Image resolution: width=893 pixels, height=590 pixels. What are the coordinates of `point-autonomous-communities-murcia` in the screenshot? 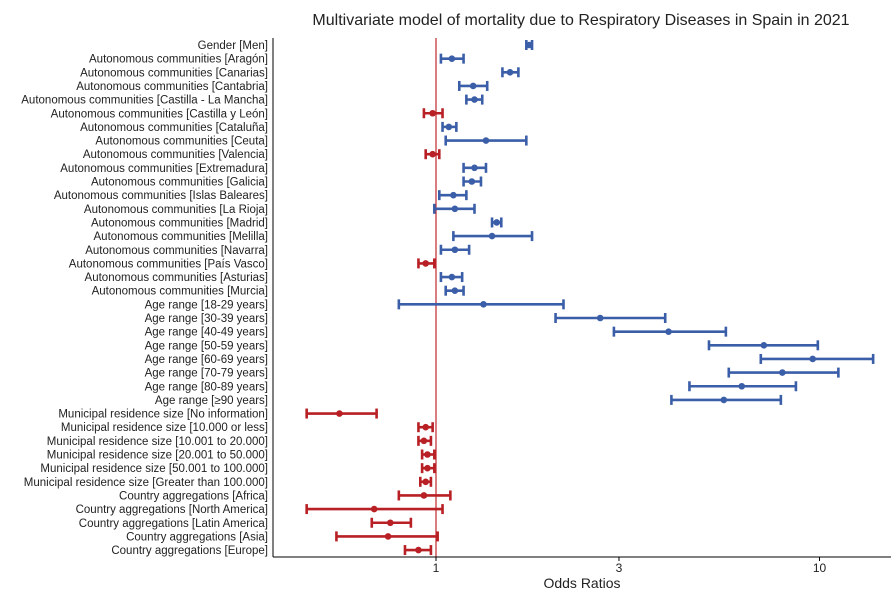 It's located at (455, 291).